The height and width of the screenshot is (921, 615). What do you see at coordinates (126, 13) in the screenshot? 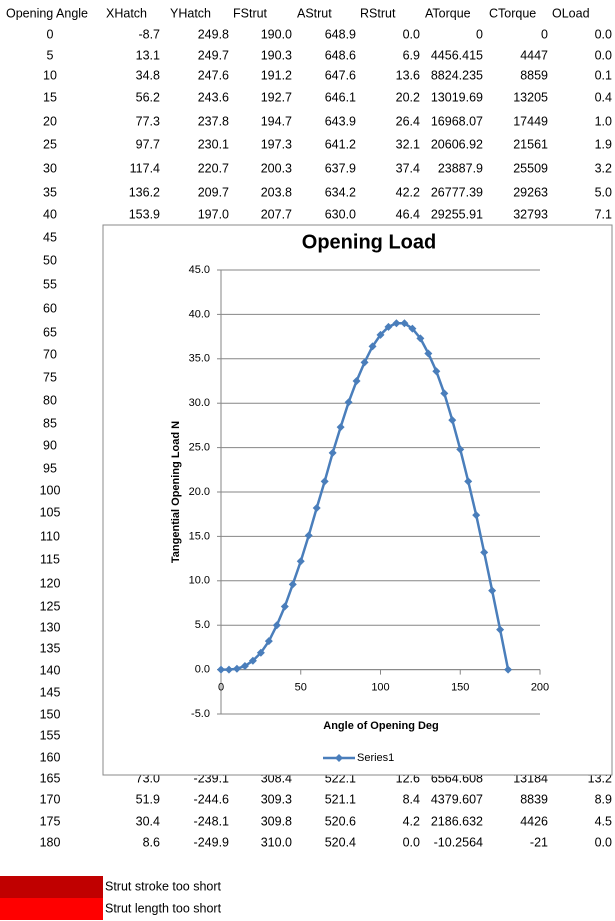
I see `column-header: XHatch` at bounding box center [126, 13].